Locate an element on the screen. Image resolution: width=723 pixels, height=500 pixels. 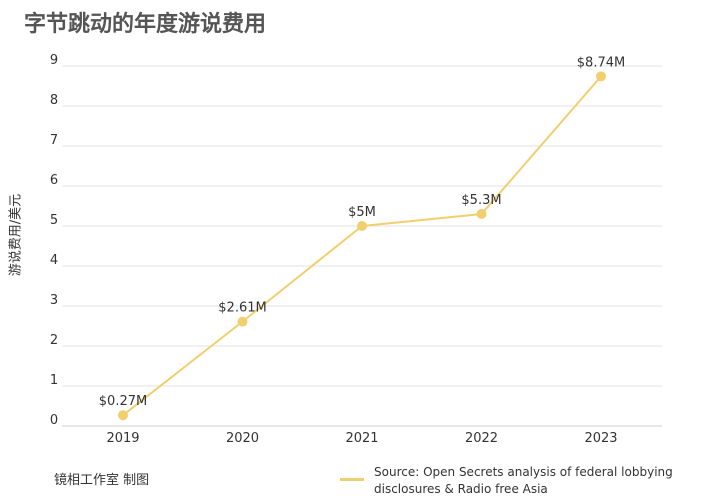
y-tick-labels: 0 1 2 3 4 5 6 7 8 9 is located at coordinates (54, 240).